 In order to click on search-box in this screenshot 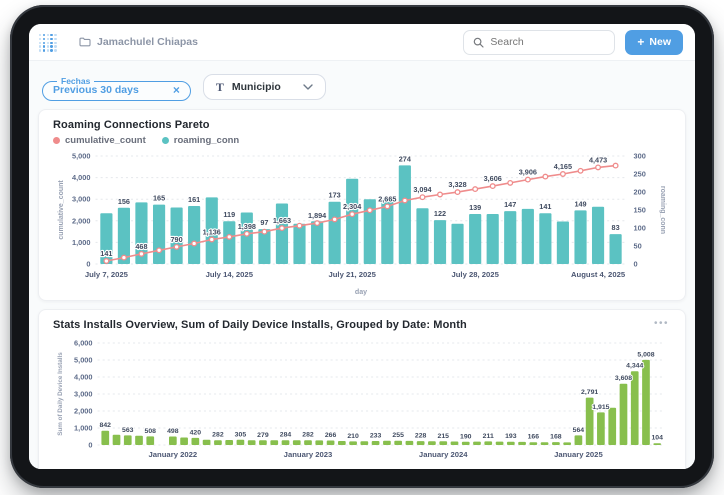, I will do `click(539, 42)`.